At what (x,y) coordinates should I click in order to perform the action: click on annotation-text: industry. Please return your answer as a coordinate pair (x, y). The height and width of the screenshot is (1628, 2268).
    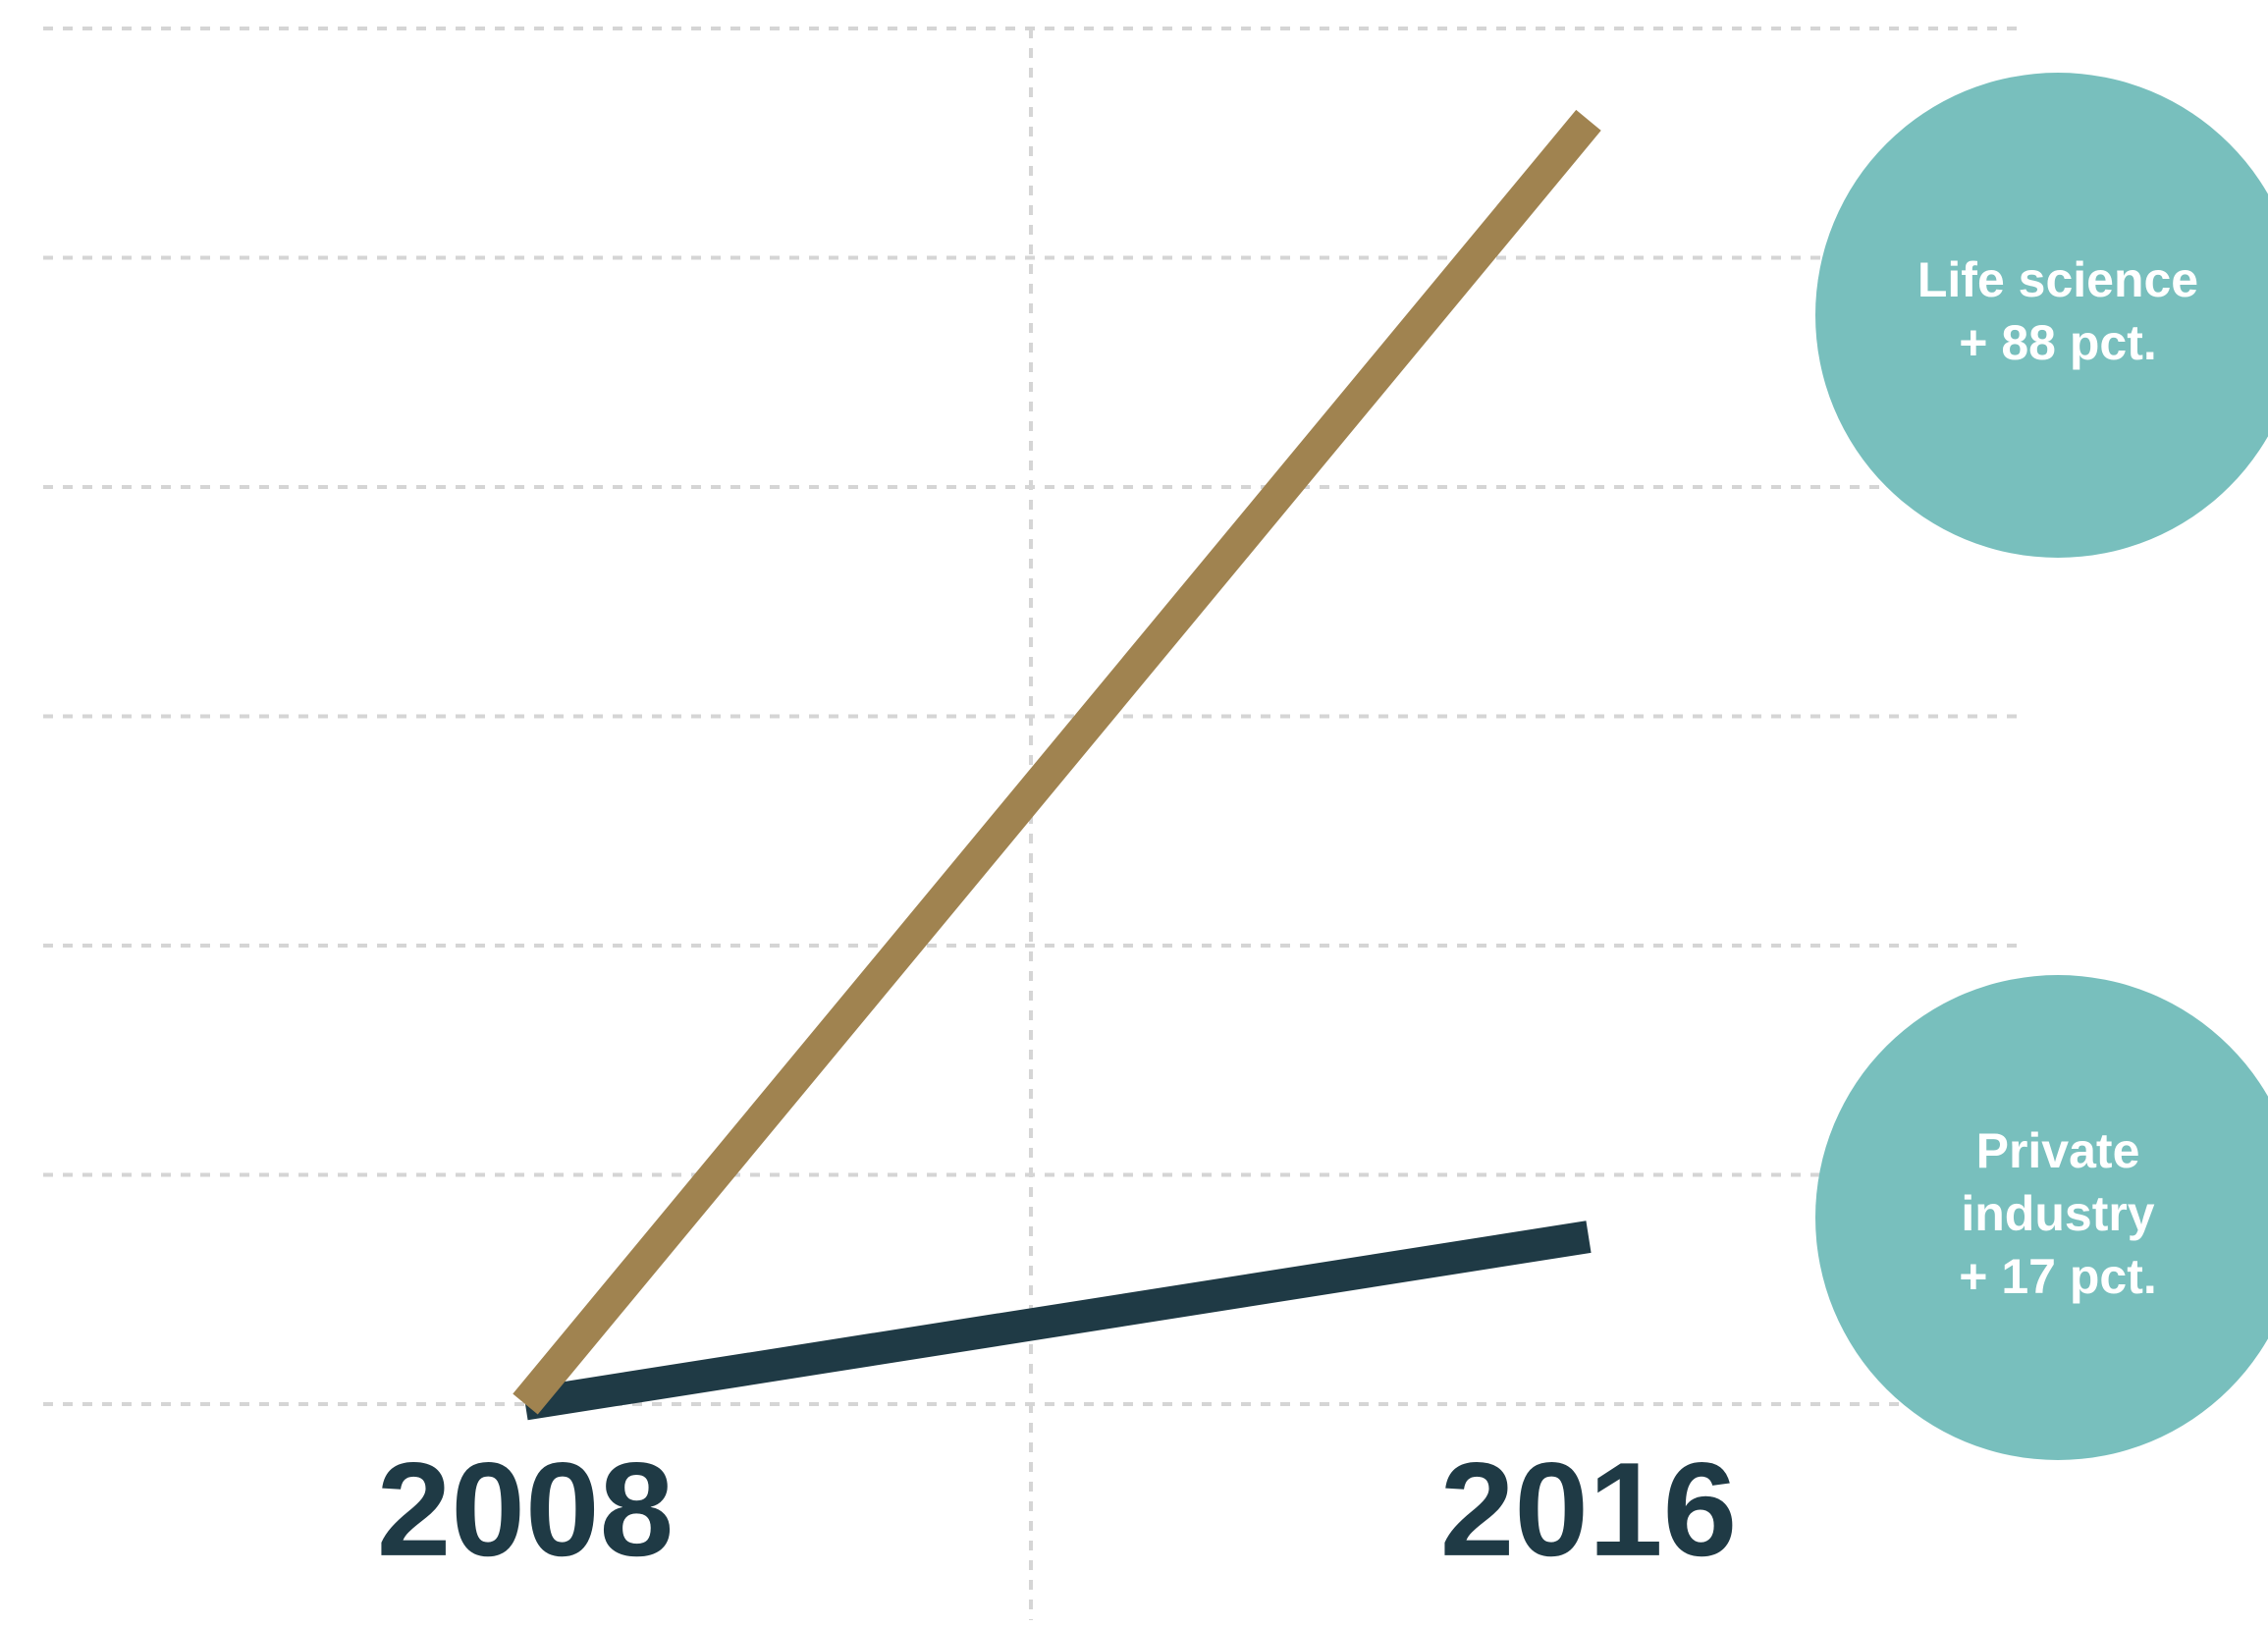
    Looking at the image, I should click on (2058, 1214).